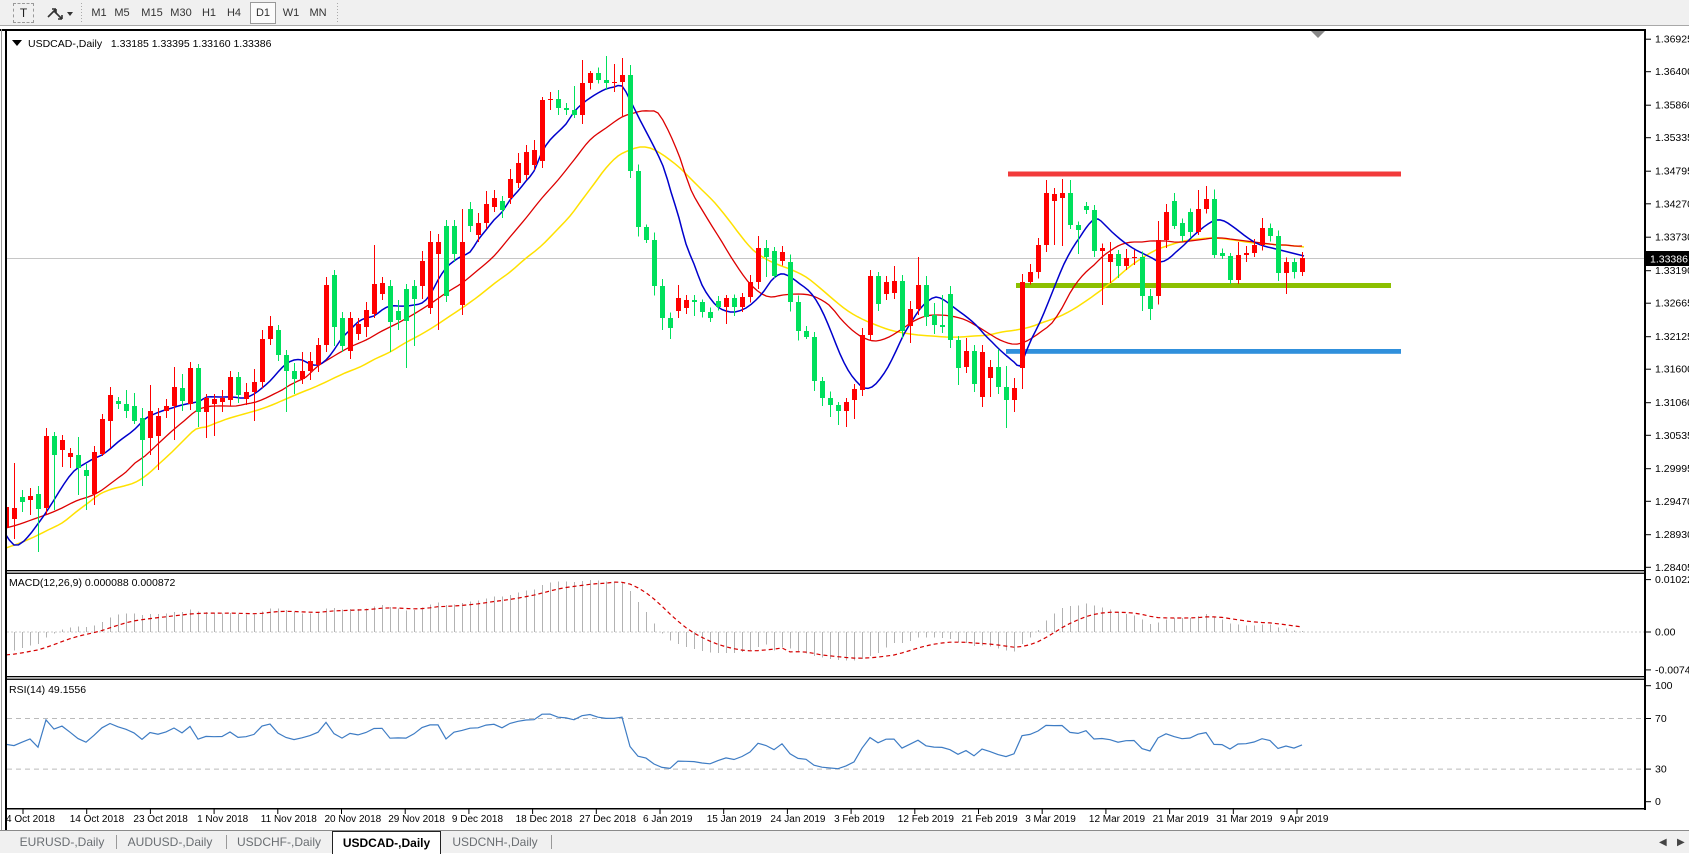  I want to click on svg-text: 29 Nov 2018, so click(416, 819).